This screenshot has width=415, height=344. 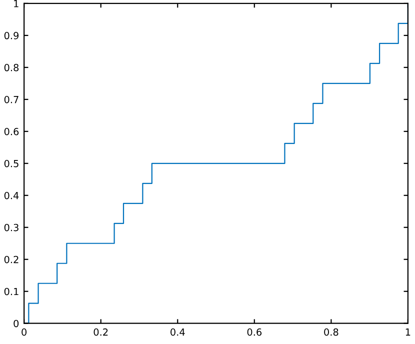 What do you see at coordinates (408, 332) in the screenshot?
I see `x-tick-label: 1` at bounding box center [408, 332].